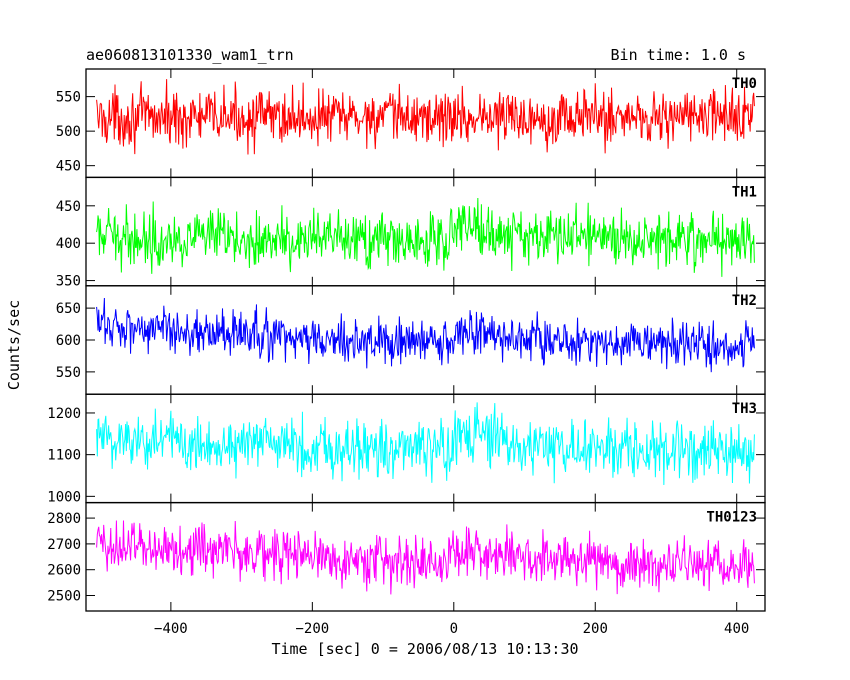  I want to click on y-tick-label: 2700, so click(64, 545).